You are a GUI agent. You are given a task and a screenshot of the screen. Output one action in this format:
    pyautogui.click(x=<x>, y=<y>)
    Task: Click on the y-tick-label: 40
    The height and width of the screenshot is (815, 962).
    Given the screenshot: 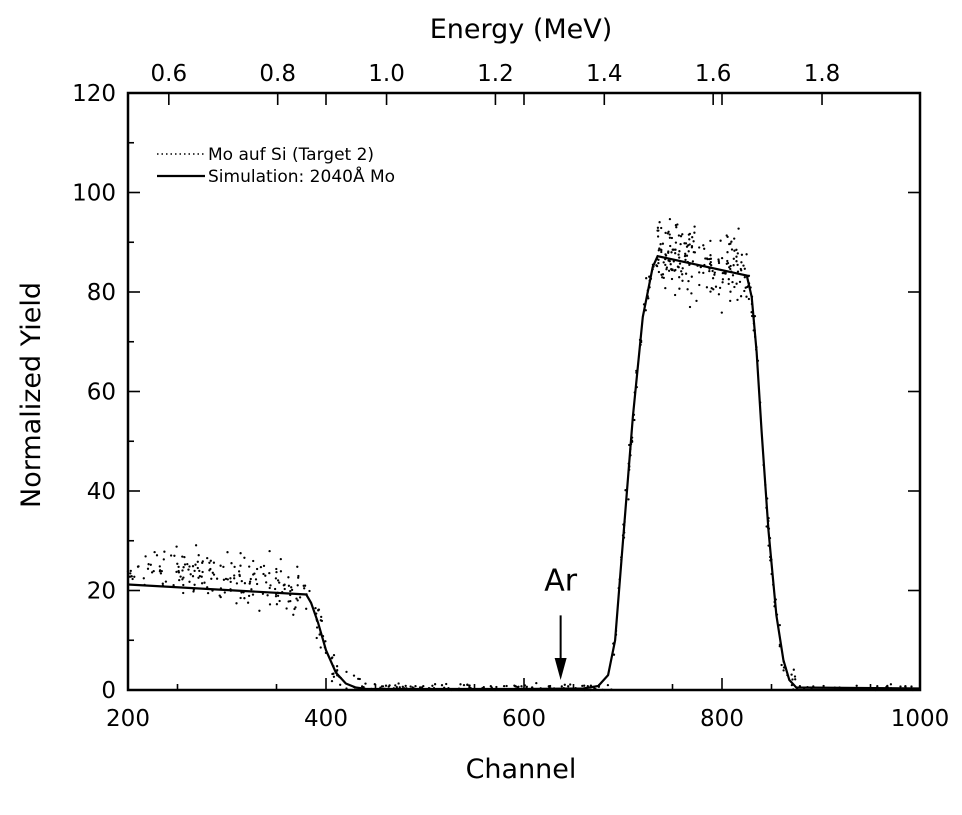 What is the action you would take?
    pyautogui.click(x=101, y=492)
    